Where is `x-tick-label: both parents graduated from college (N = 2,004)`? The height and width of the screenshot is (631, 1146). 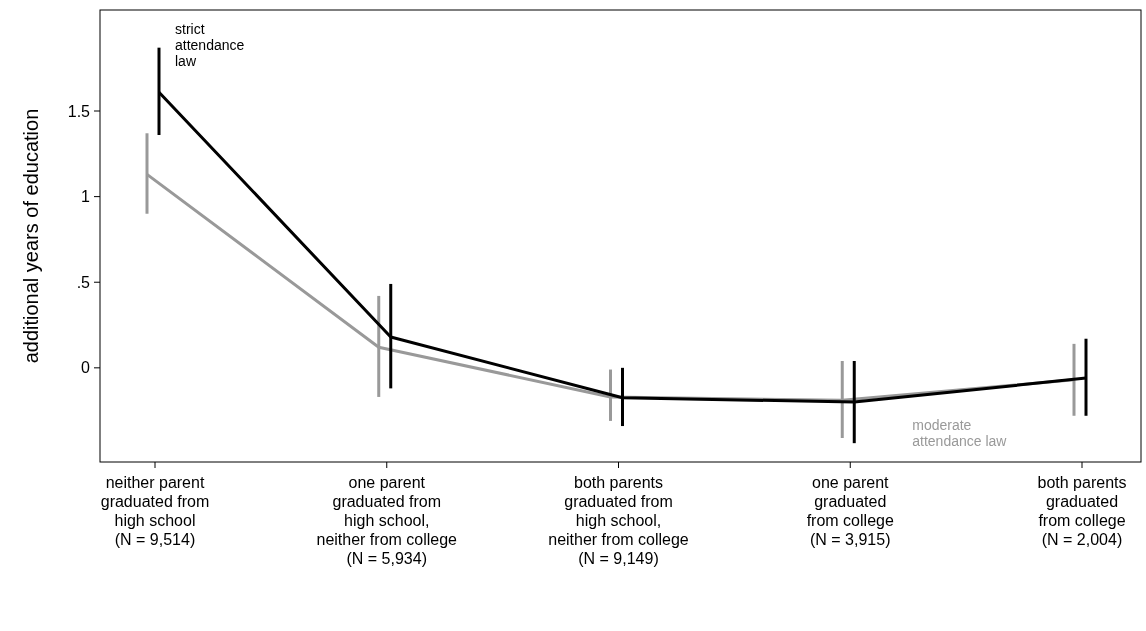
x-tick-label: both parents graduated from college (N = 2,004) is located at coordinates (1082, 511).